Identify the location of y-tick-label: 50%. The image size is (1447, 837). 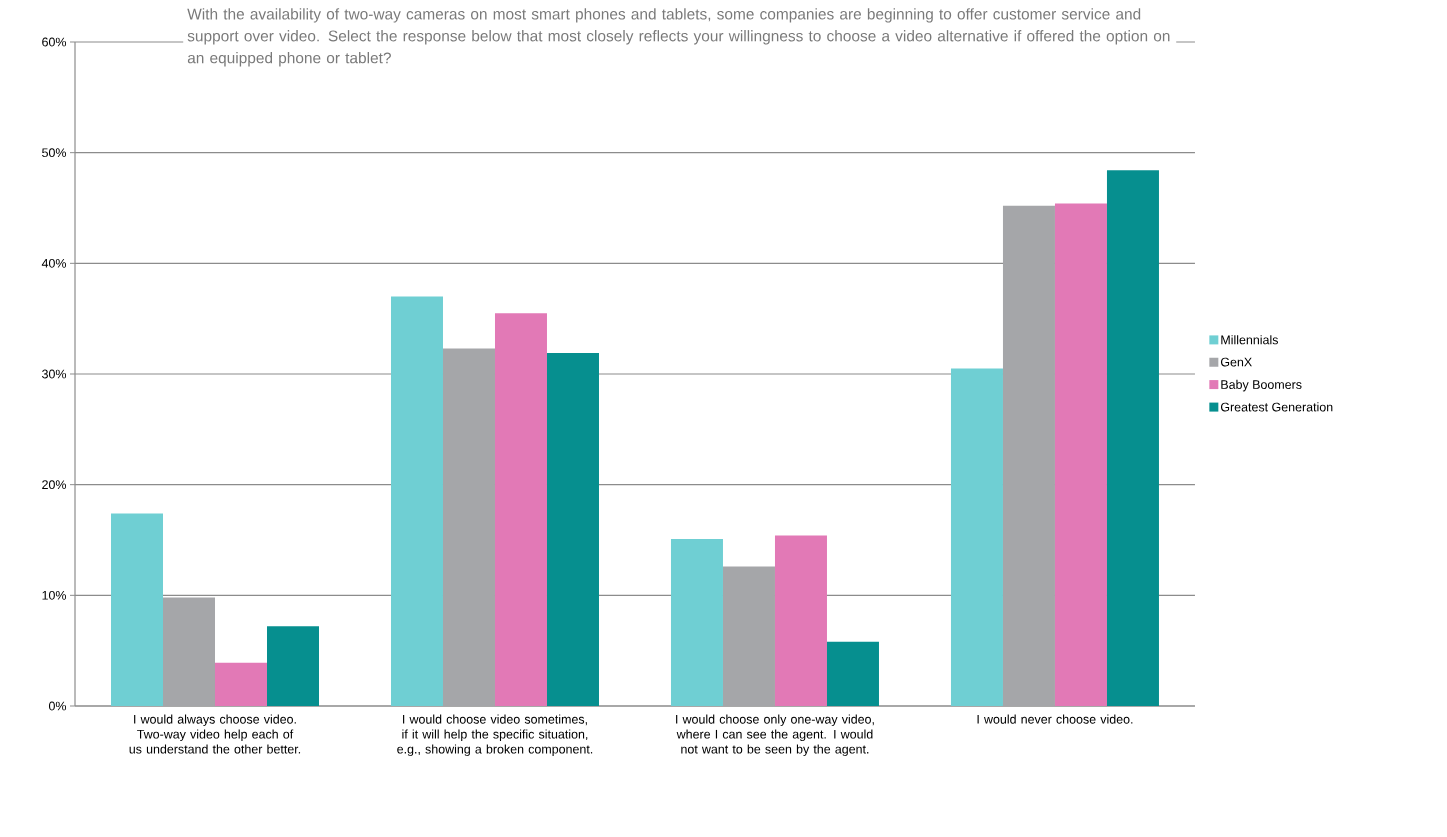
(54, 153).